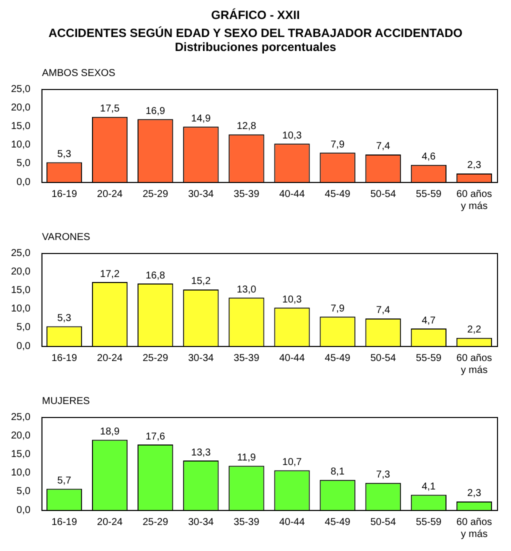  I want to click on data-label: 11,9, so click(246, 458).